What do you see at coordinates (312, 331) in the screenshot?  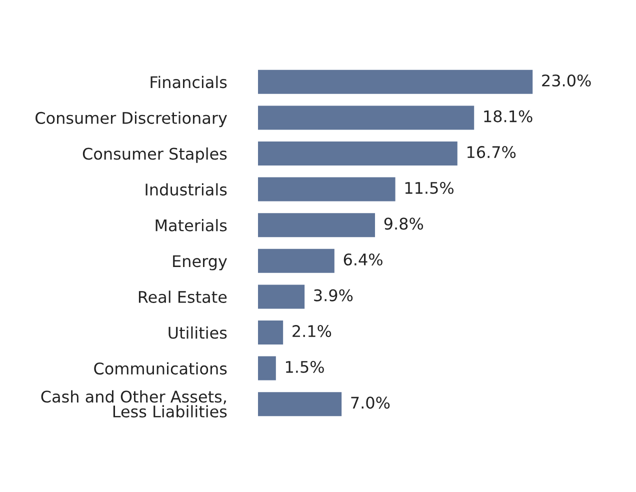 I see `data-label: 2.1%` at bounding box center [312, 331].